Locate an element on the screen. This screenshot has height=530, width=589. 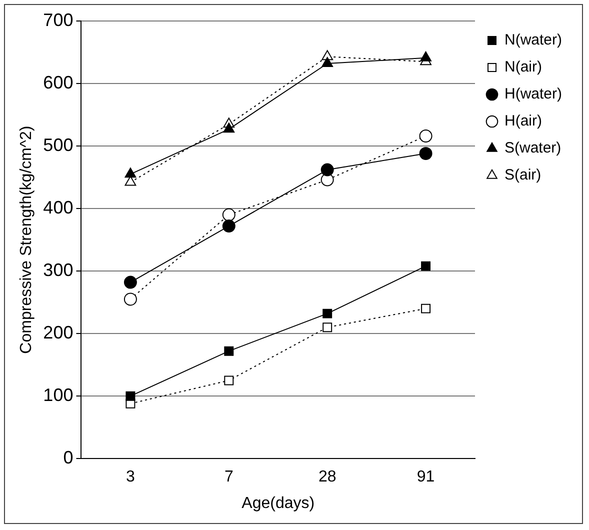
y-tick-label: 600 is located at coordinates (58, 82).